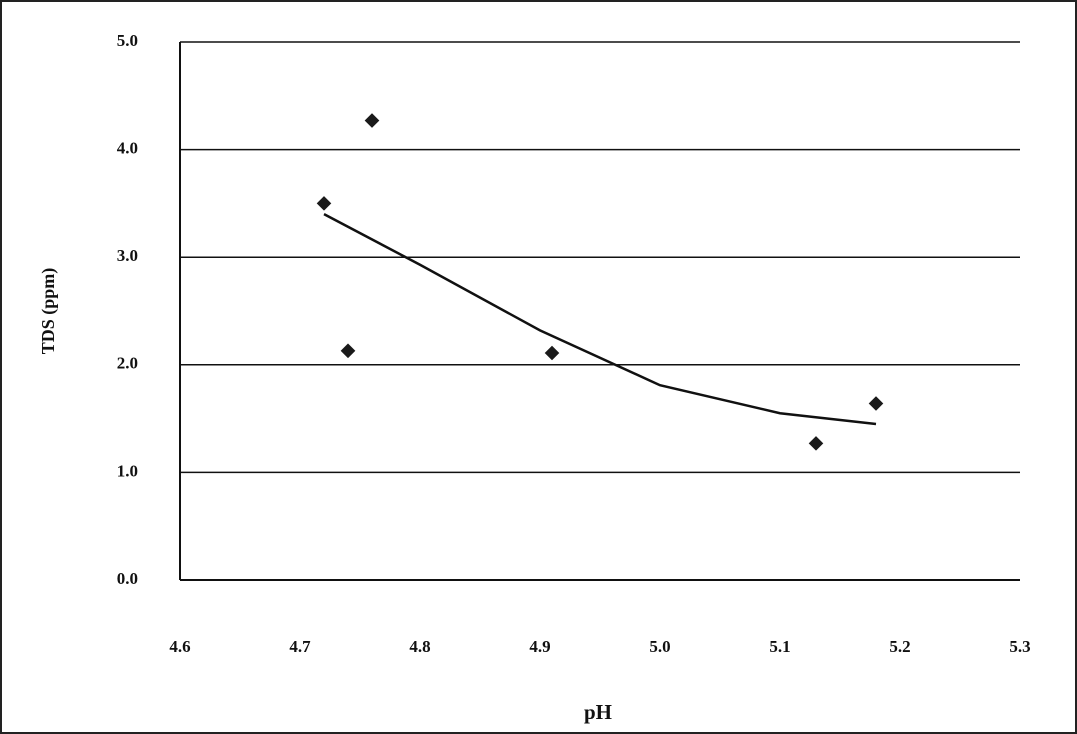  I want to click on y-axis-label: TDS (ppm), so click(48, 311).